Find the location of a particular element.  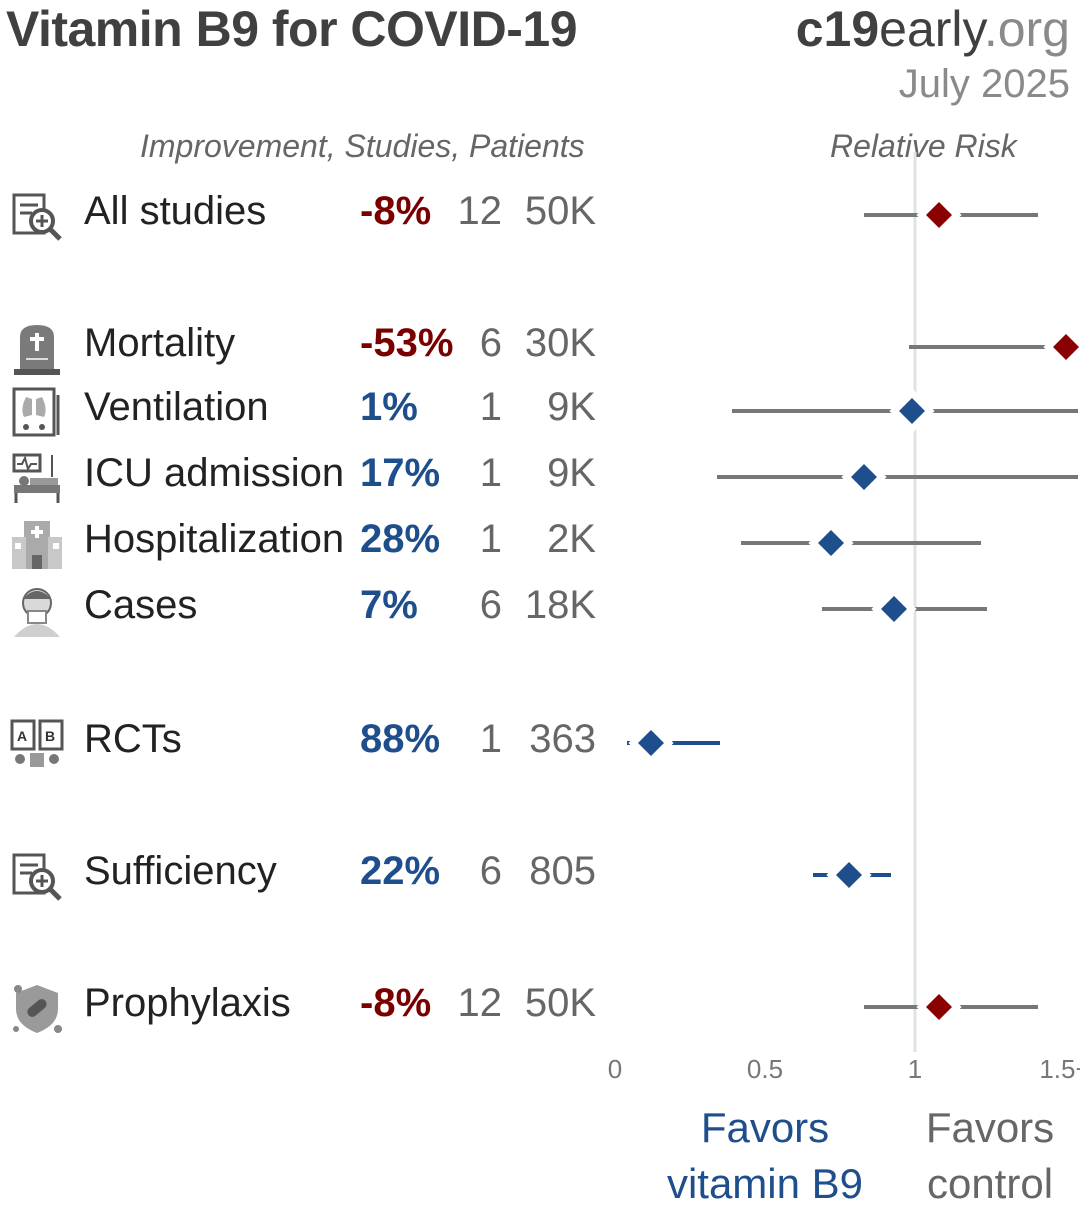

improvement-value: 88% is located at coordinates (400, 739).